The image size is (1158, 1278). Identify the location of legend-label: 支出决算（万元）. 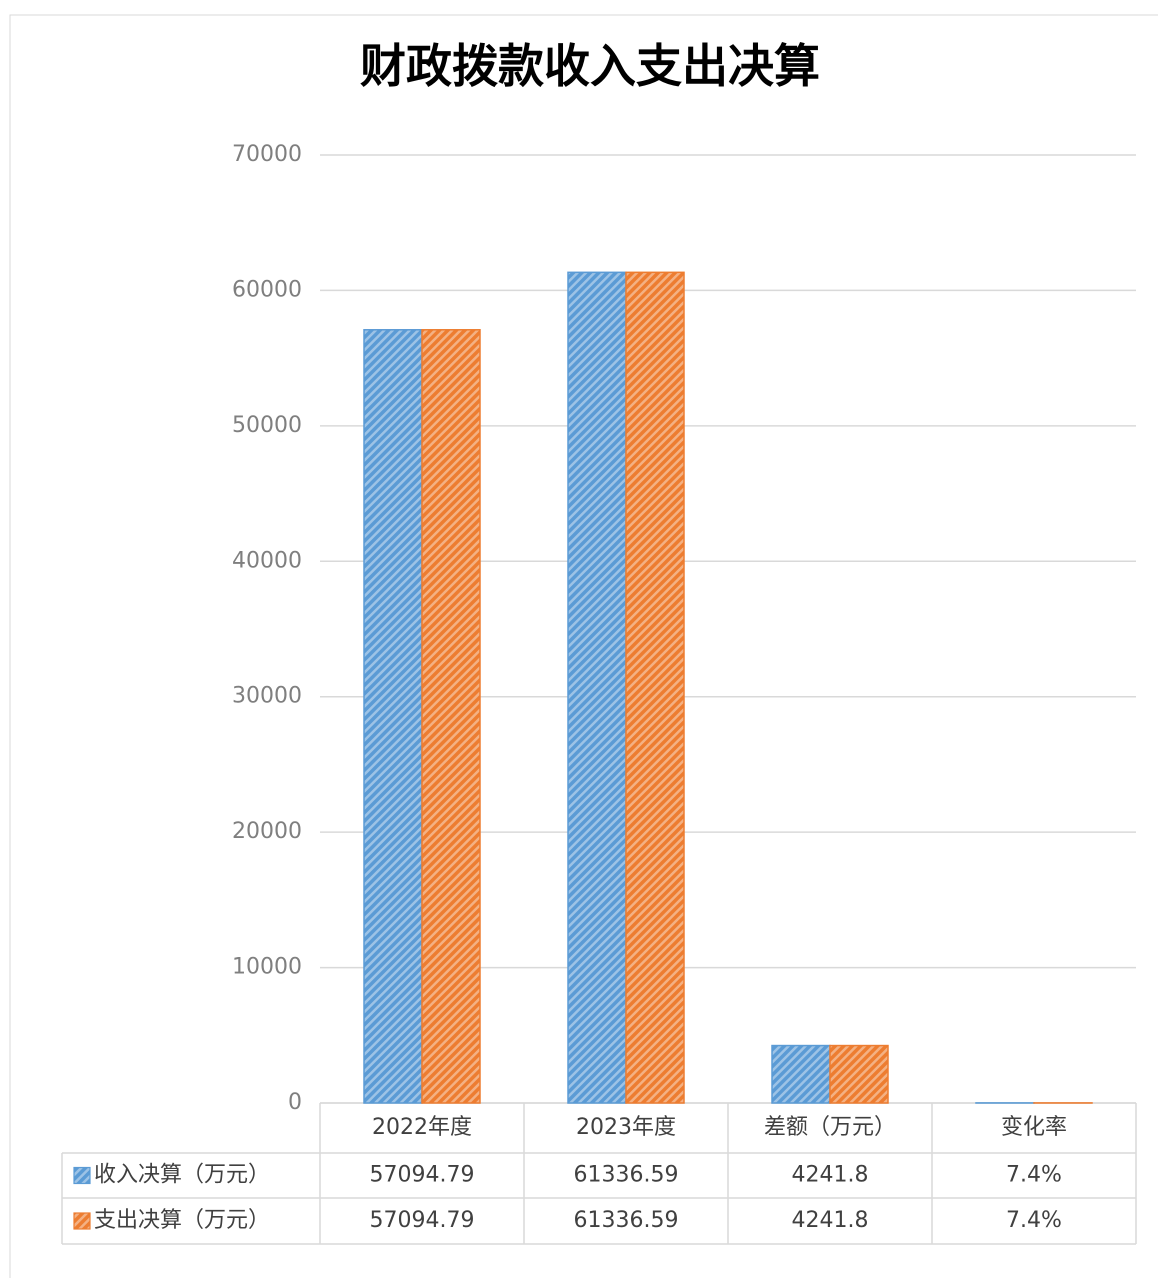
(182, 1220).